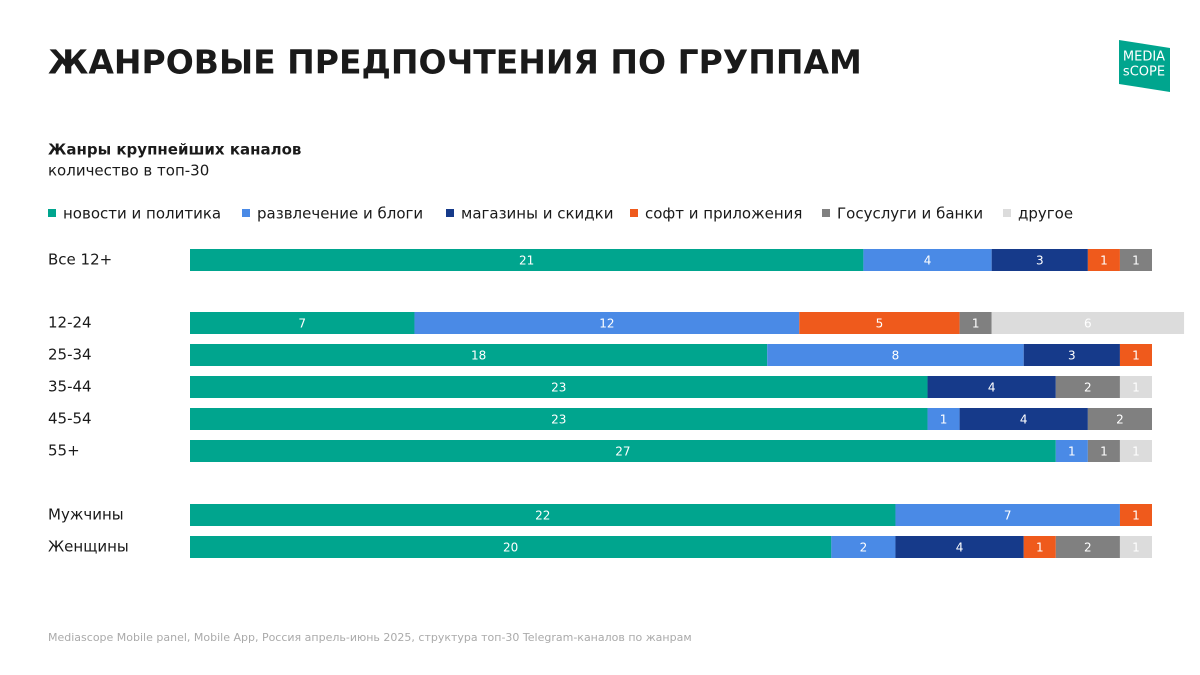 This screenshot has width=1200, height=675. Describe the element at coordinates (70, 419) in the screenshot. I see `y-tick-label: 45-54` at that location.